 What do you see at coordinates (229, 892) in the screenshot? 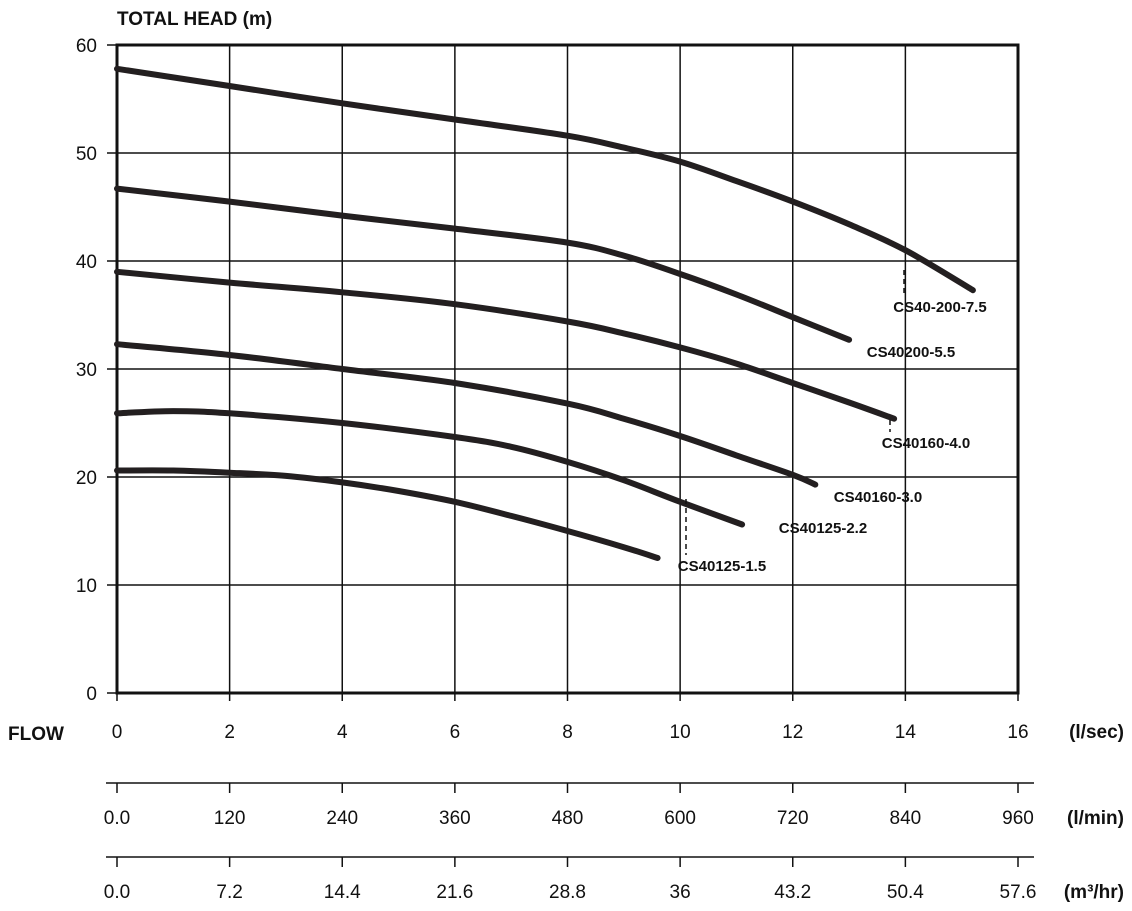
I see `x-tick-label: 7.2` at bounding box center [229, 892].